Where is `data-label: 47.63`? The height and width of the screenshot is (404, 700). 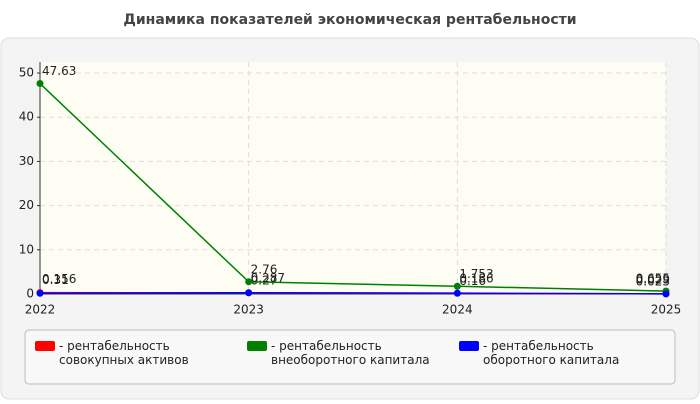
data-label: 47.63 is located at coordinates (59, 71).